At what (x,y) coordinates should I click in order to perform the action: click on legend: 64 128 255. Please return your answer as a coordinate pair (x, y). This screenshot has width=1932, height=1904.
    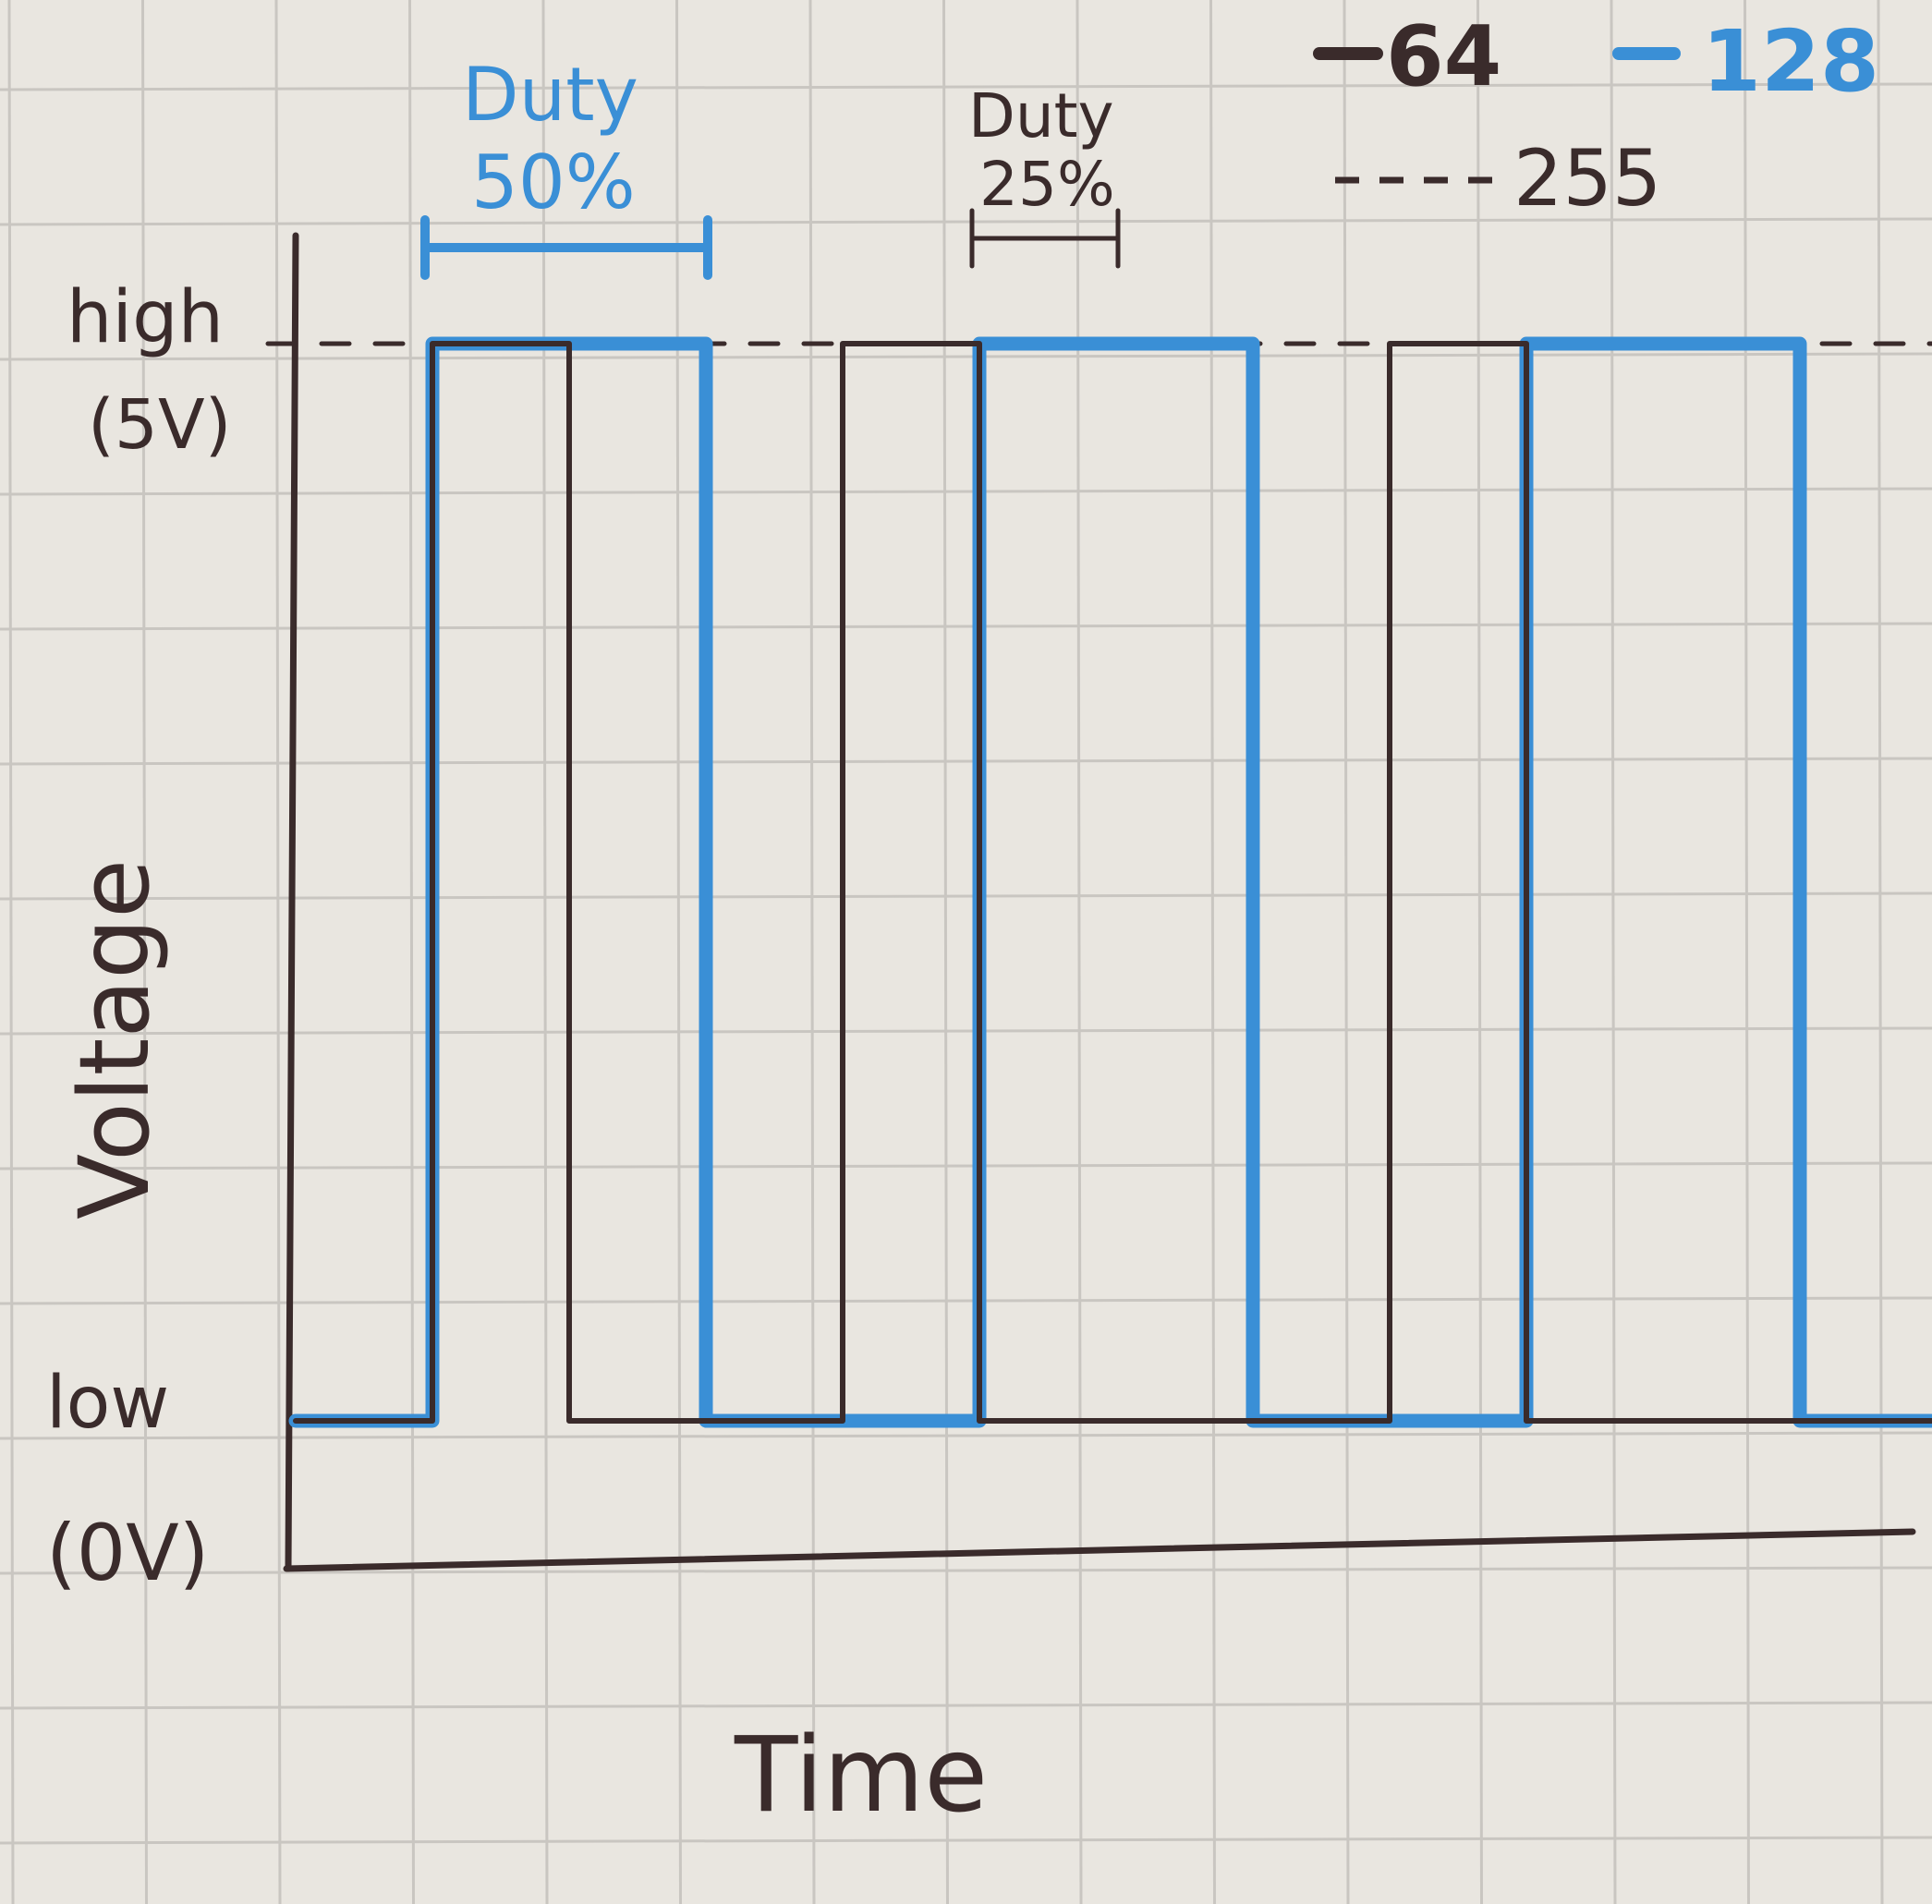
    Looking at the image, I should click on (1596, 116).